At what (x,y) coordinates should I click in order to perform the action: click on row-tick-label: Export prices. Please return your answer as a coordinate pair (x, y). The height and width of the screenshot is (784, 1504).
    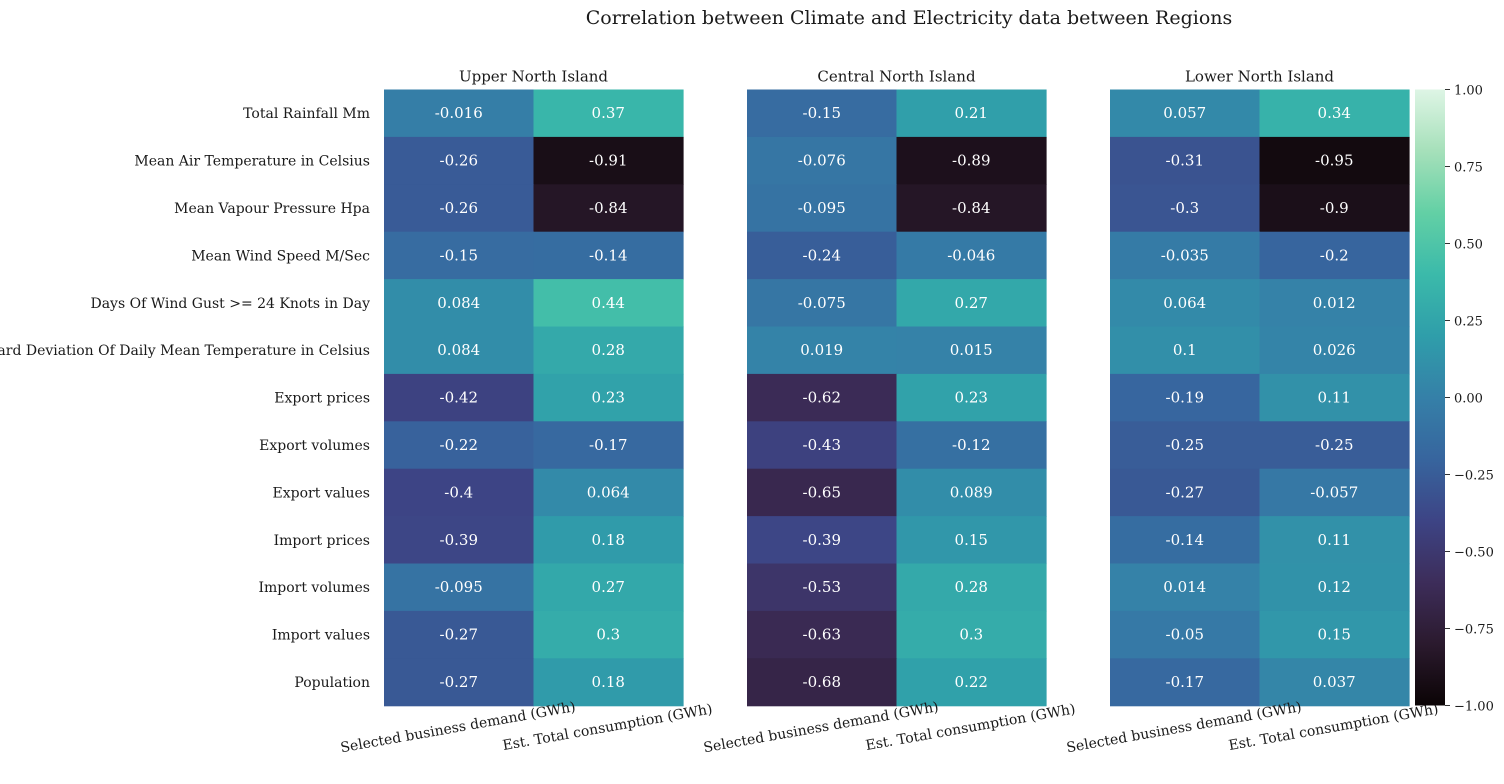
    Looking at the image, I should click on (322, 399).